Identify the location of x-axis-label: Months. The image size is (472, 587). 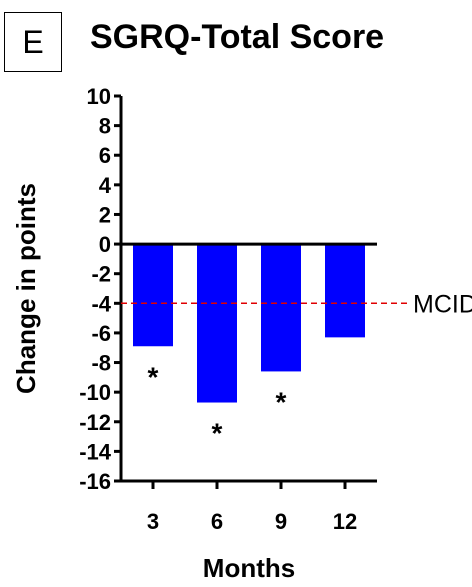
(249, 568).